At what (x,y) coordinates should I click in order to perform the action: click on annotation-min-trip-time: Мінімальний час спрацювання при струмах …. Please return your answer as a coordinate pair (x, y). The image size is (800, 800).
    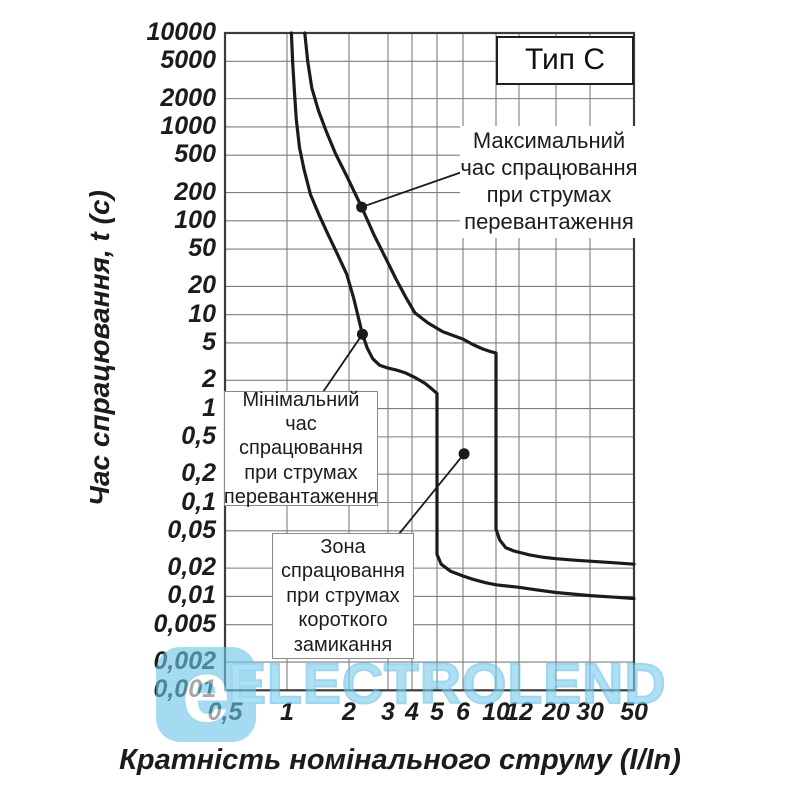
    Looking at the image, I should click on (301, 448).